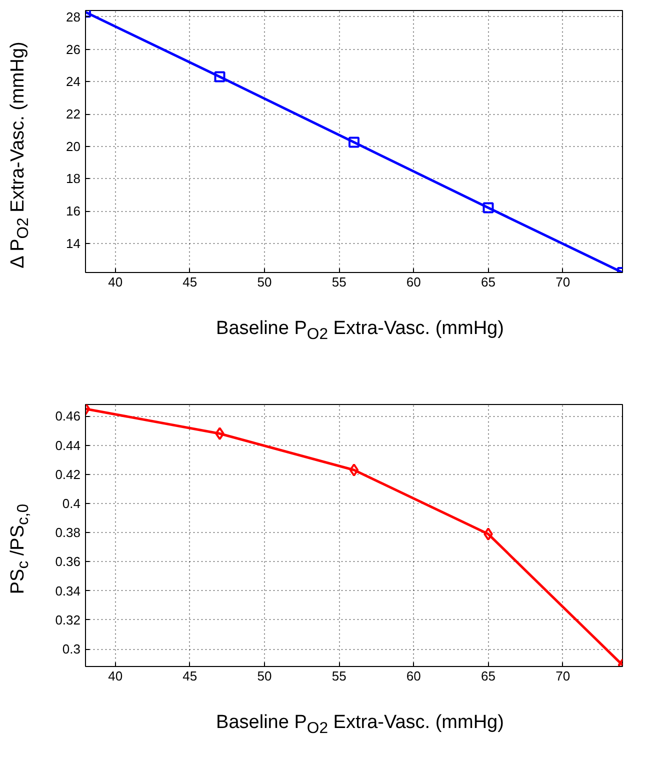 The width and height of the screenshot is (652, 760). What do you see at coordinates (71, 503) in the screenshot?
I see `y-tick-label: 0.4` at bounding box center [71, 503].